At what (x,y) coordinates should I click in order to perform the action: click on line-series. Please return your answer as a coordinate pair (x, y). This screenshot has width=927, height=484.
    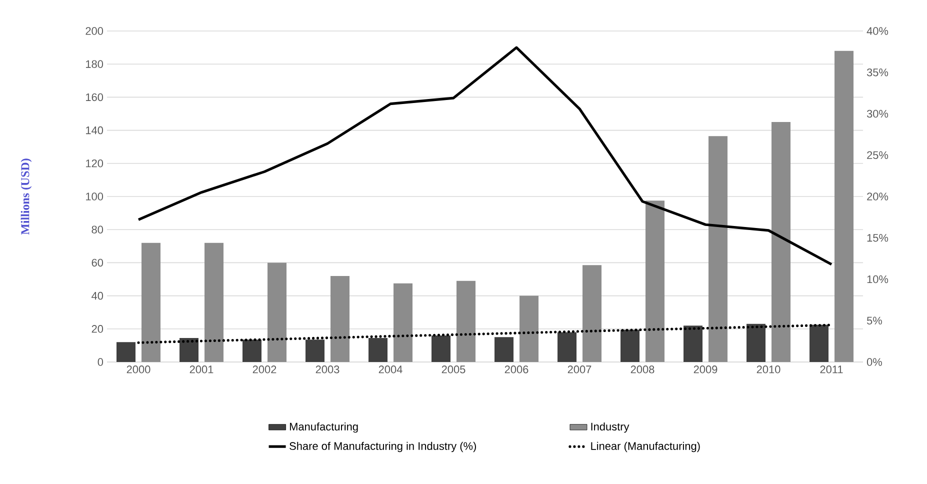
    Looking at the image, I should click on (485, 334).